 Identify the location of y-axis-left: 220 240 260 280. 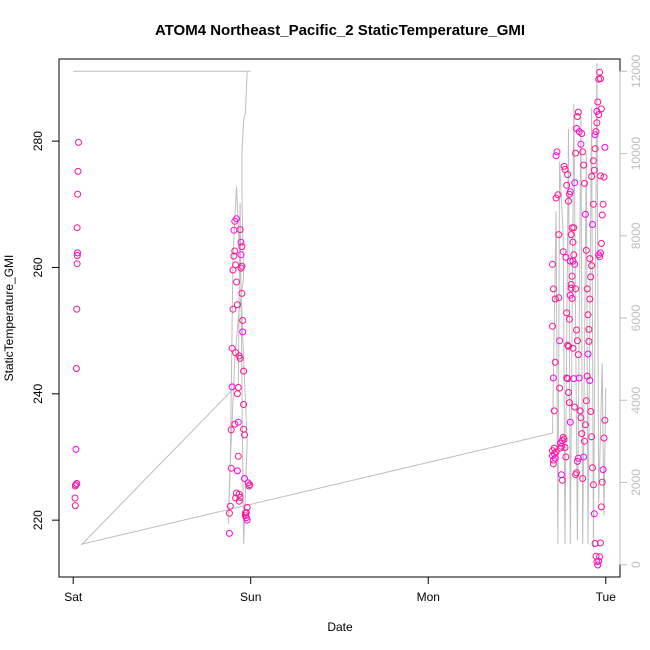
(45, 330).